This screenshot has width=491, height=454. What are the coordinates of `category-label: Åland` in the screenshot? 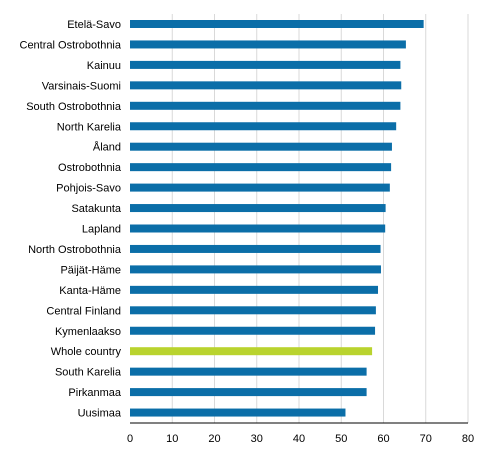 It's located at (107, 147).